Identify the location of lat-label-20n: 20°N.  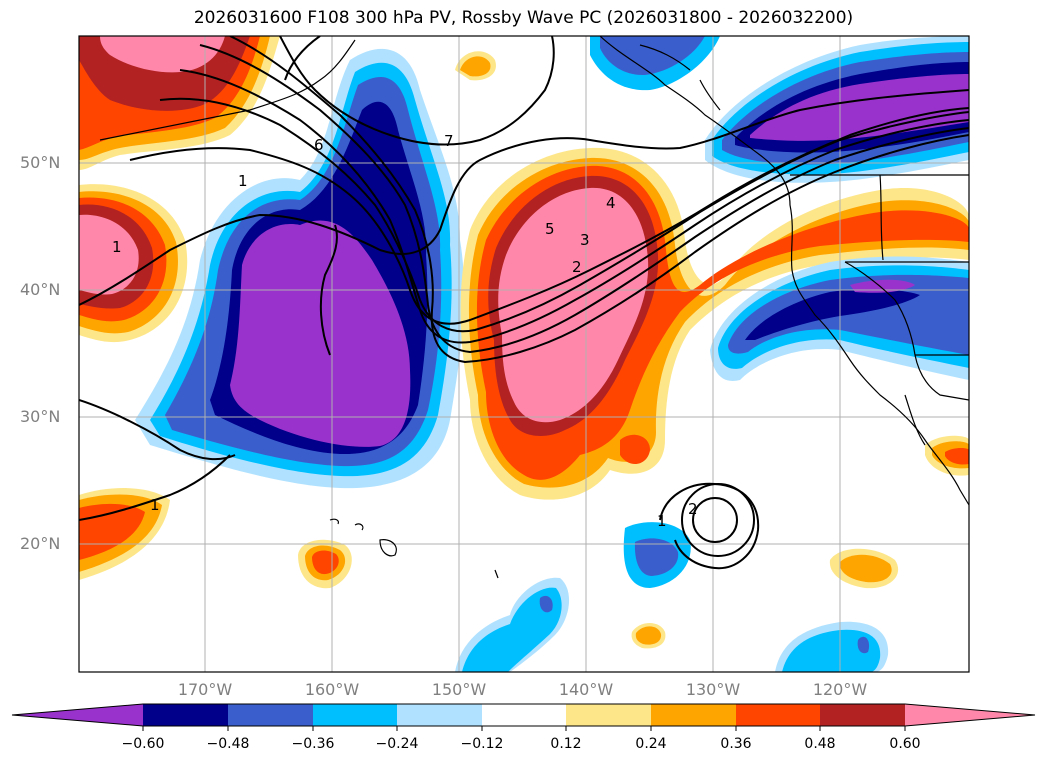
(40, 543).